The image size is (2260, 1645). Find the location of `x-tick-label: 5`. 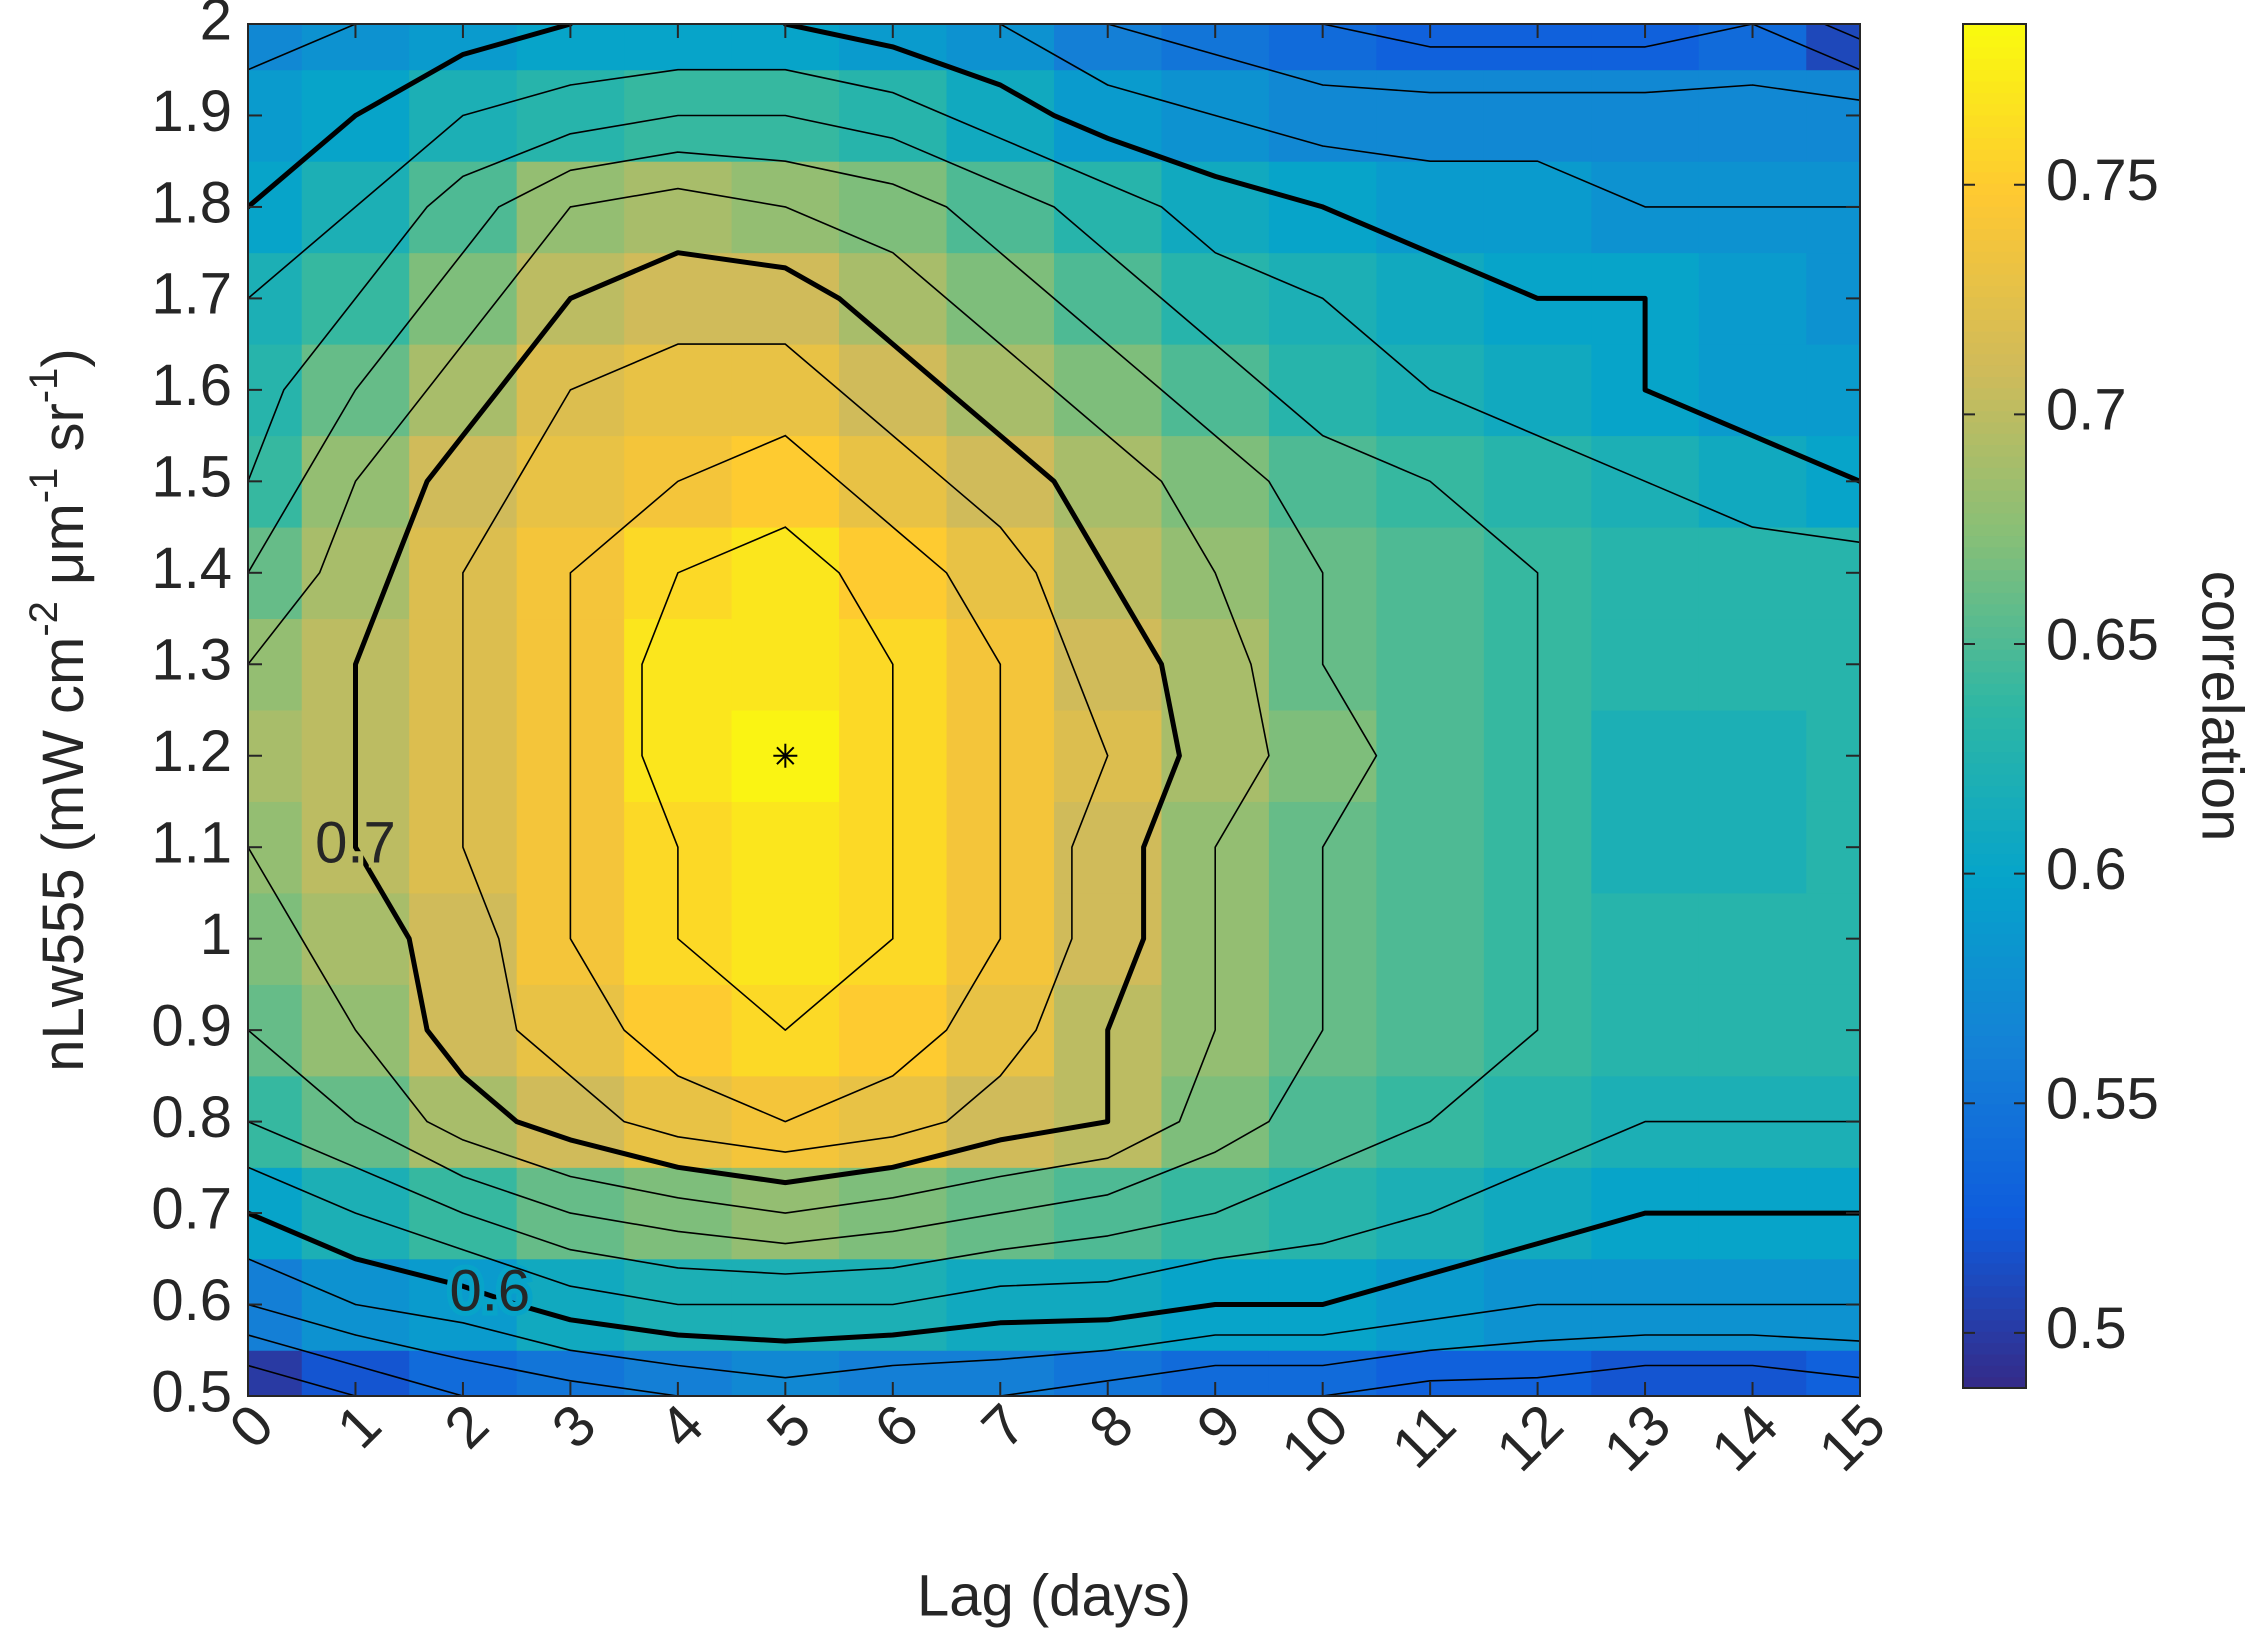

x-tick-label: 5 is located at coordinates (789, 1426).